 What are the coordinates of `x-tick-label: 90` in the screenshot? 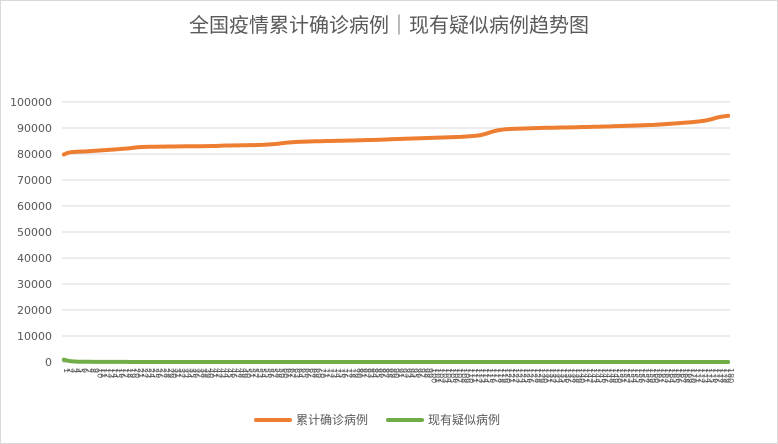 It's located at (396, 373).